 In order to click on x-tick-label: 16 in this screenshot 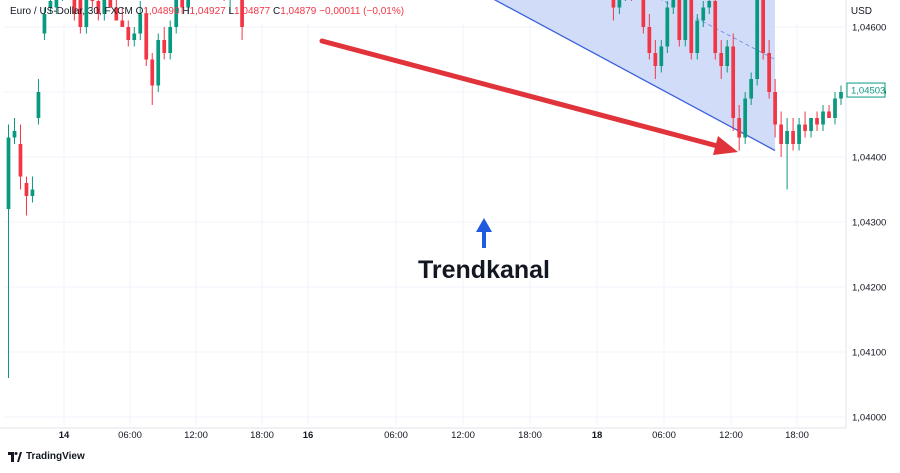, I will do `click(308, 435)`.